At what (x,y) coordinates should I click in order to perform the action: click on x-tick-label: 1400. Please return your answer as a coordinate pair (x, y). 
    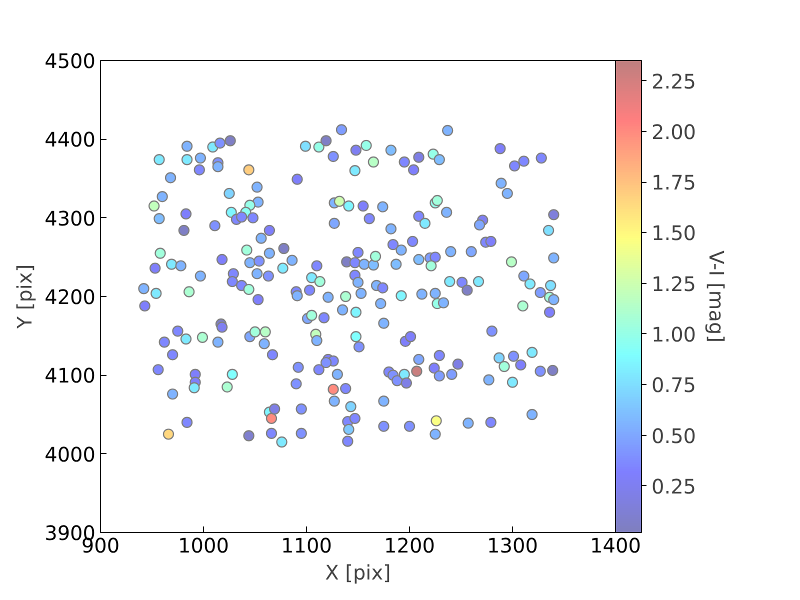
    Looking at the image, I should click on (615, 546).